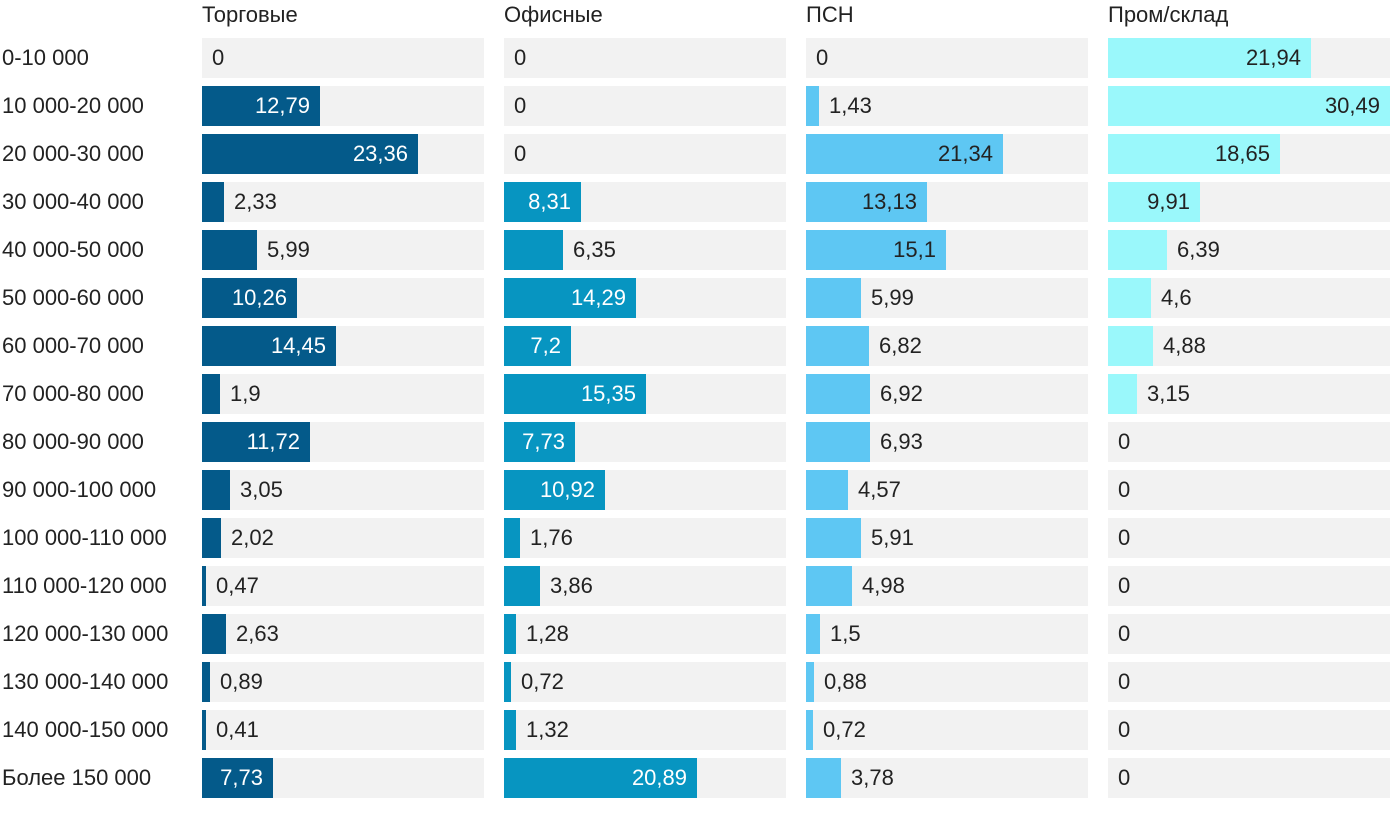  Describe the element at coordinates (571, 585) in the screenshot. I see `data-label: 3,86` at that location.